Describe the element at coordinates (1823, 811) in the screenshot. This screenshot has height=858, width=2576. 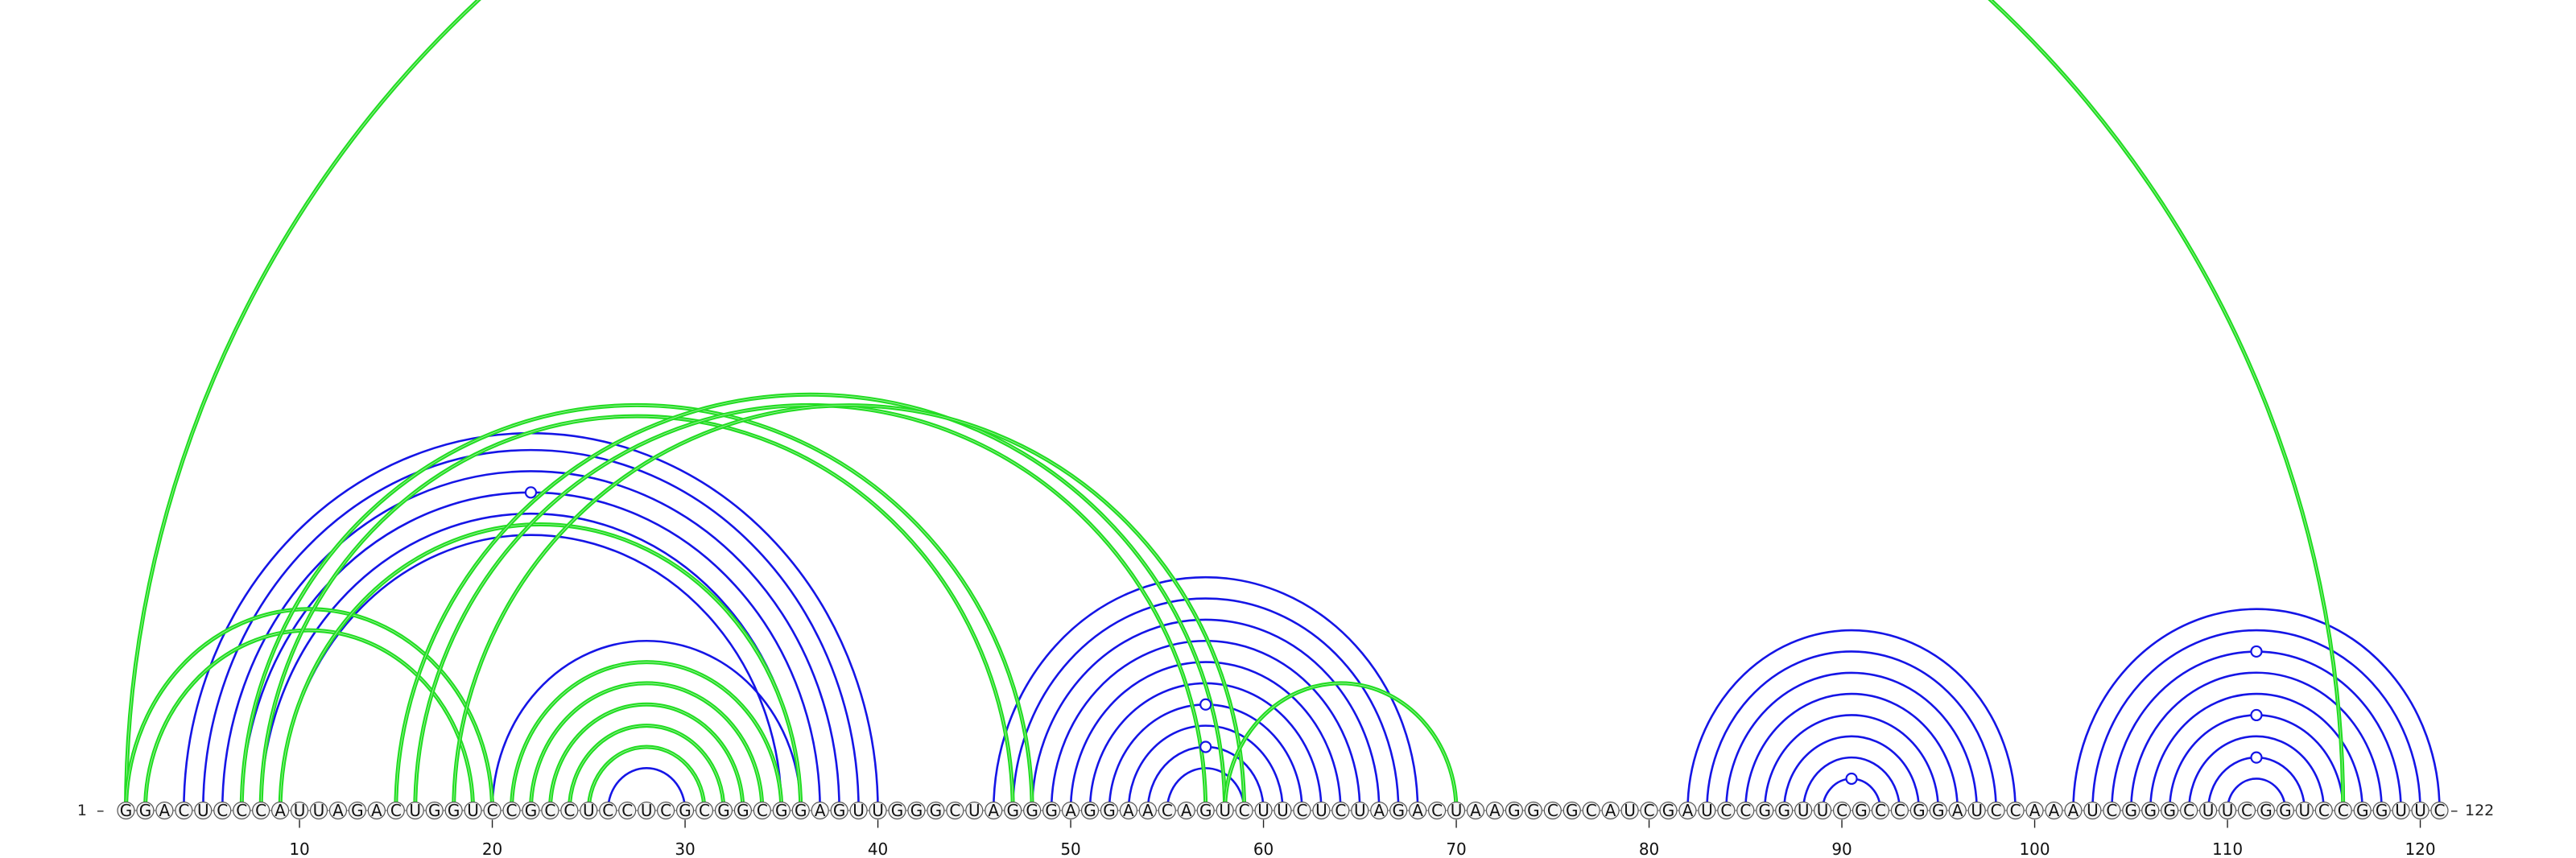
I see `nucleotide-letter-89: U` at that location.